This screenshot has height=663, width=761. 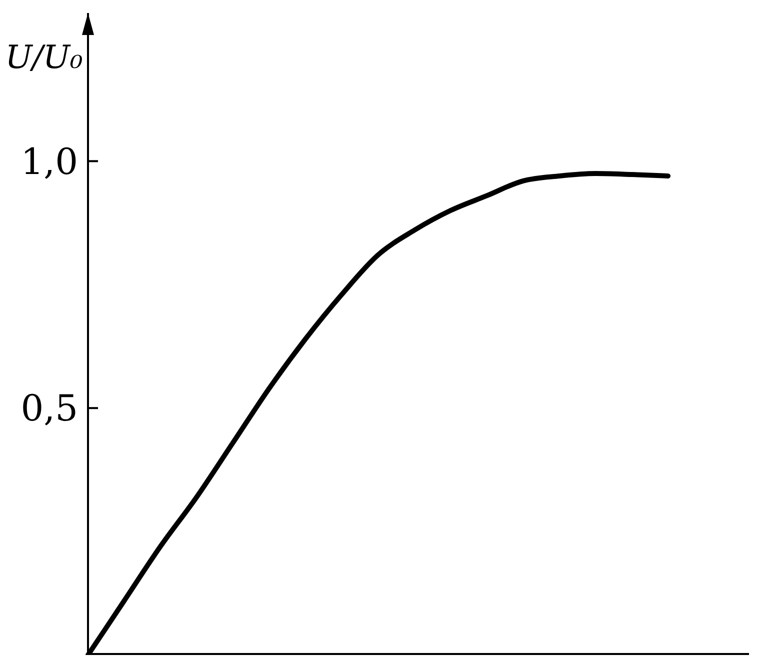 I want to click on y-tick-label: 0,5, so click(x=49, y=409).